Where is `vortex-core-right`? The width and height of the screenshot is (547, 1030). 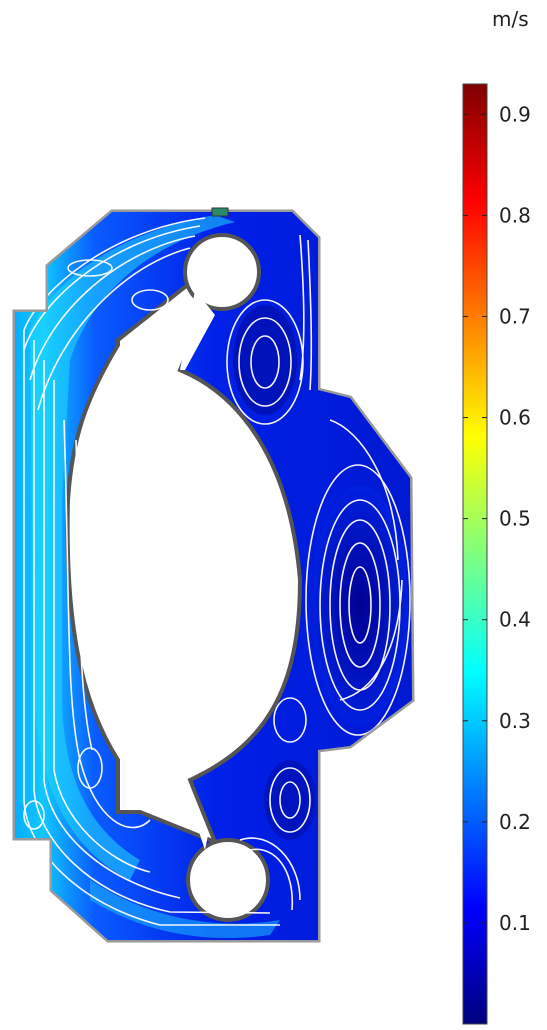 vortex-core-right is located at coordinates (360, 605).